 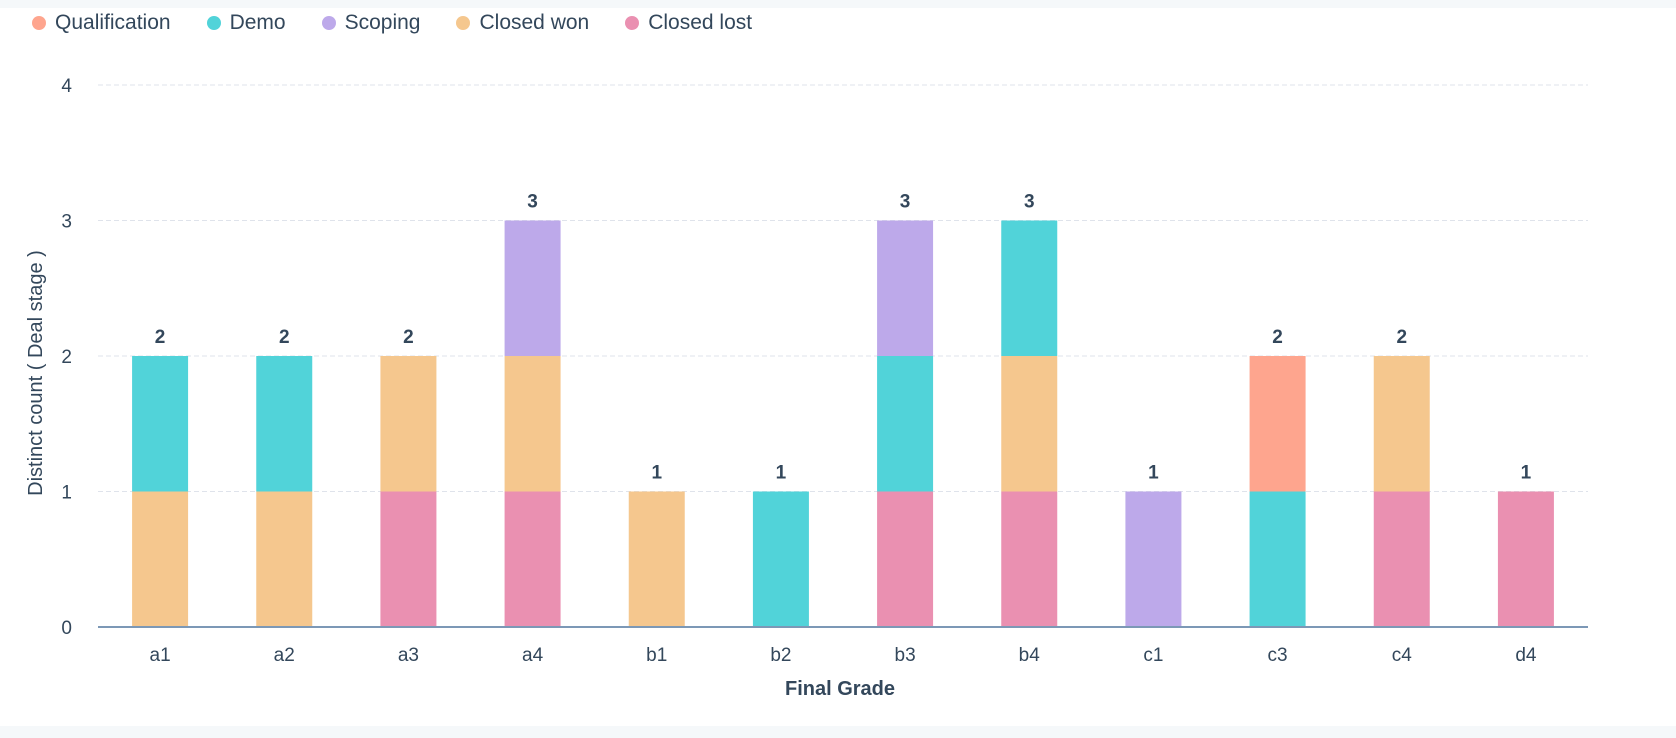 I want to click on legend-label: Scoping, so click(x=382, y=22).